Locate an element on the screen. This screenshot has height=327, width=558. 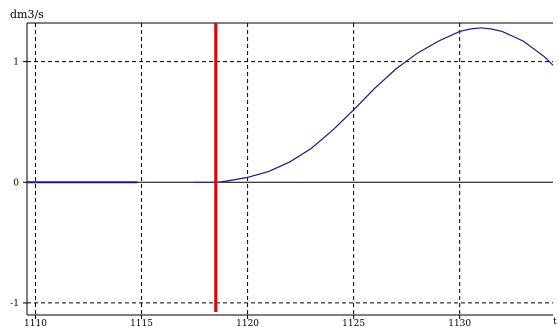
y-tick-label: 0 is located at coordinates (16, 183).